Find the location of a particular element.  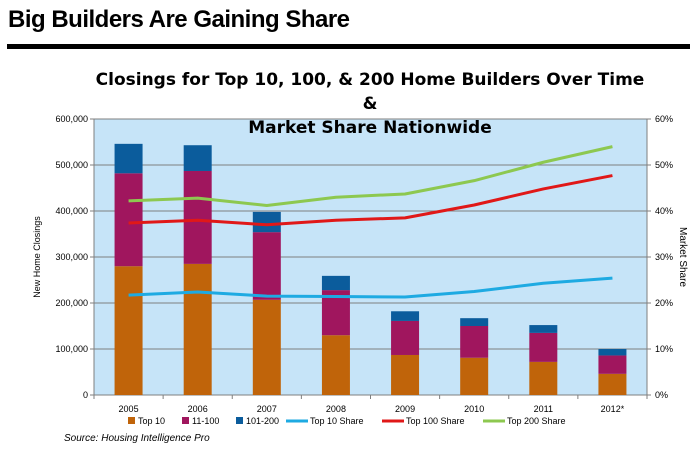

line-top-100-share is located at coordinates (370, 200).